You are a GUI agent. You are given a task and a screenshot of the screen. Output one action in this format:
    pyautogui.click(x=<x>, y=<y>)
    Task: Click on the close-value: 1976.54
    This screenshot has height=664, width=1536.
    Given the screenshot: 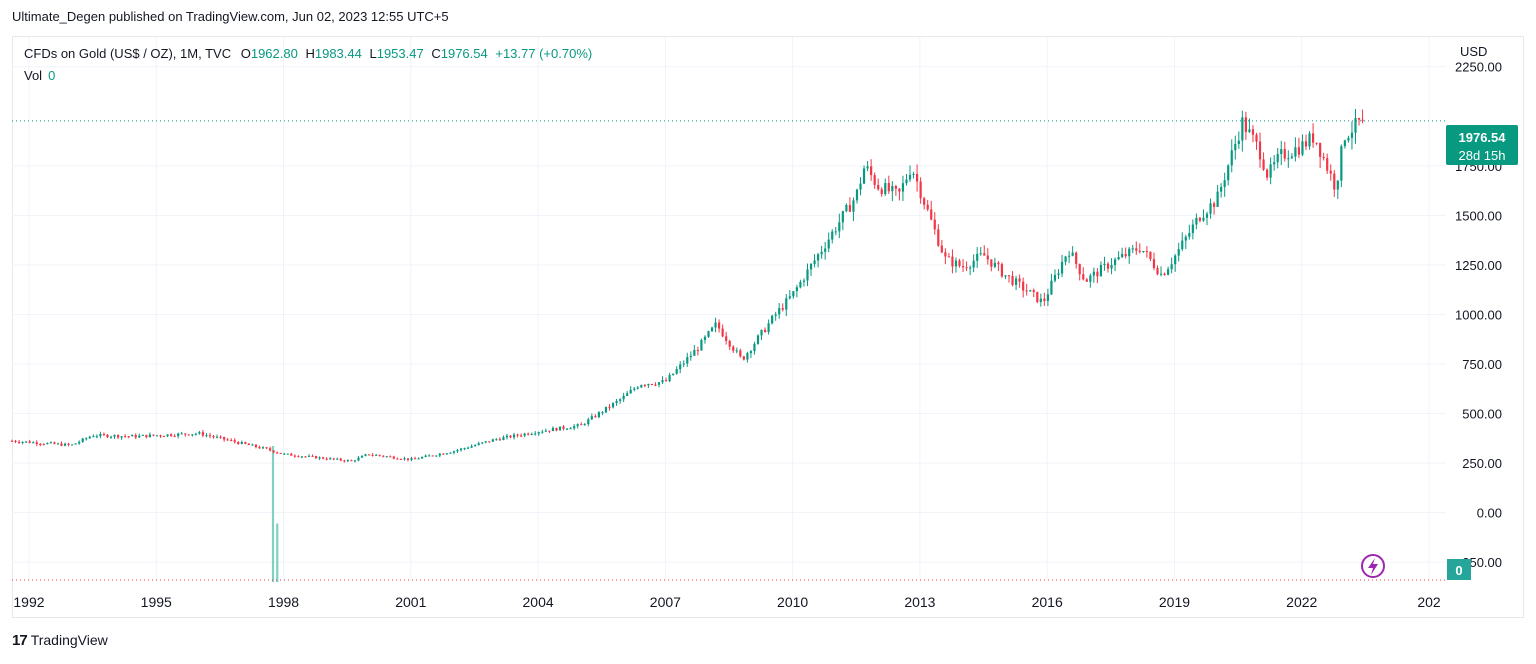 What is the action you would take?
    pyautogui.click(x=464, y=53)
    